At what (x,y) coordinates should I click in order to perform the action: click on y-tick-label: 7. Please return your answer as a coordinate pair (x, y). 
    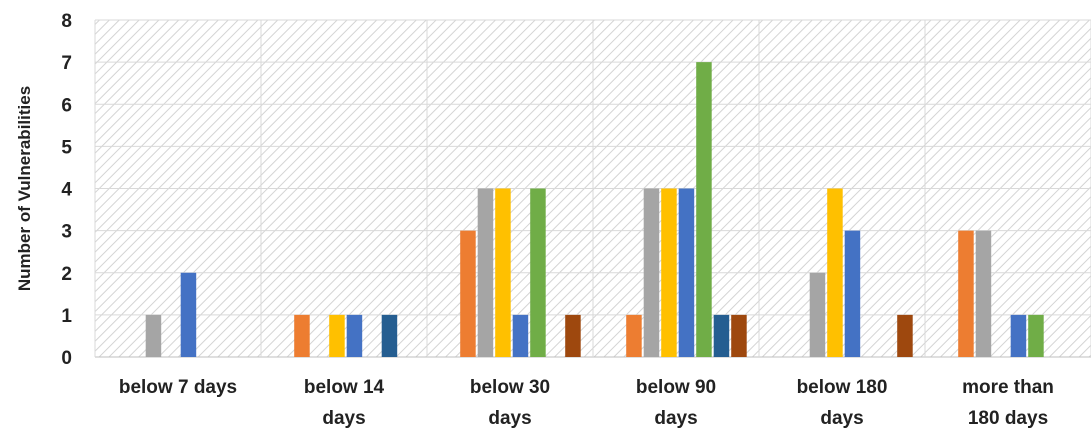
    Looking at the image, I should click on (66, 63).